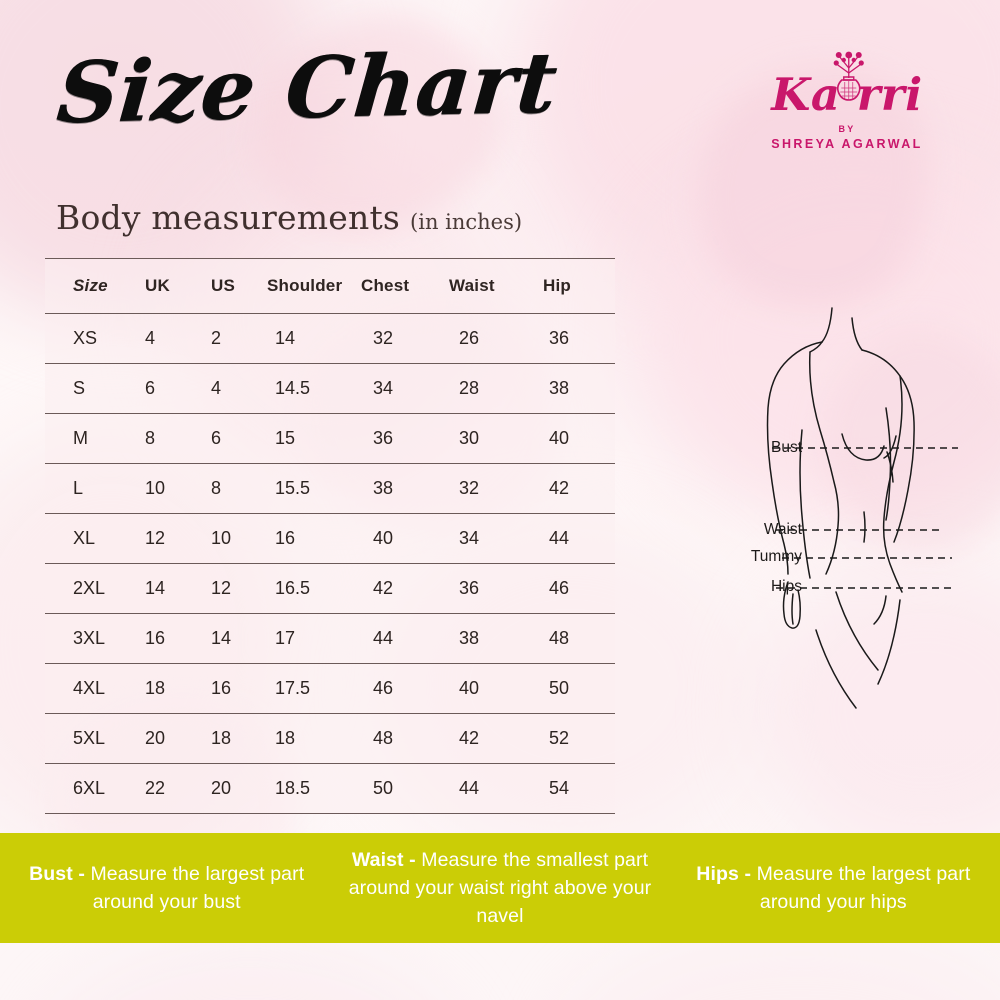 Image resolution: width=1000 pixels, height=1000 pixels. What do you see at coordinates (218, 388) in the screenshot?
I see `cell-us: 4` at bounding box center [218, 388].